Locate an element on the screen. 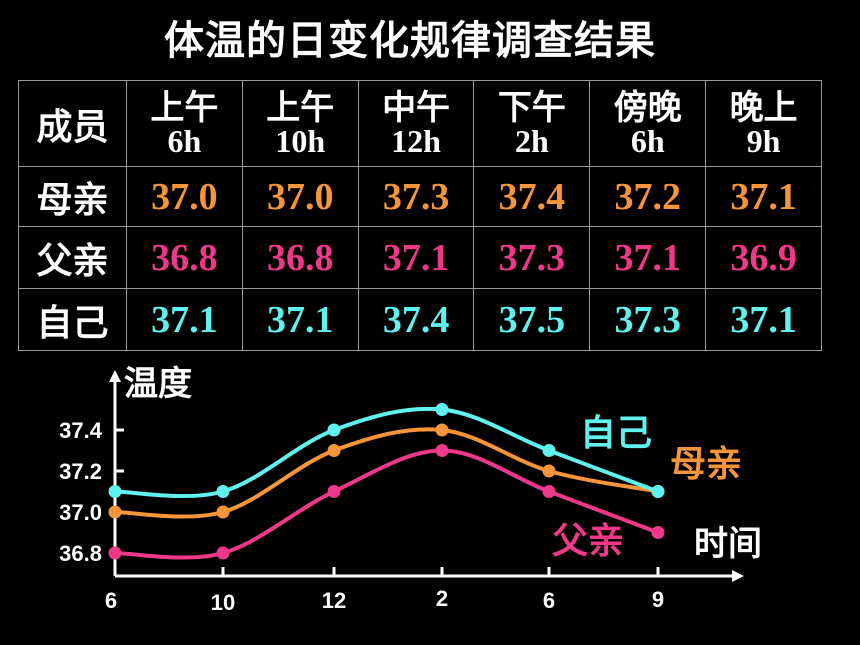  column-period: 晚上 is located at coordinates (763, 107).